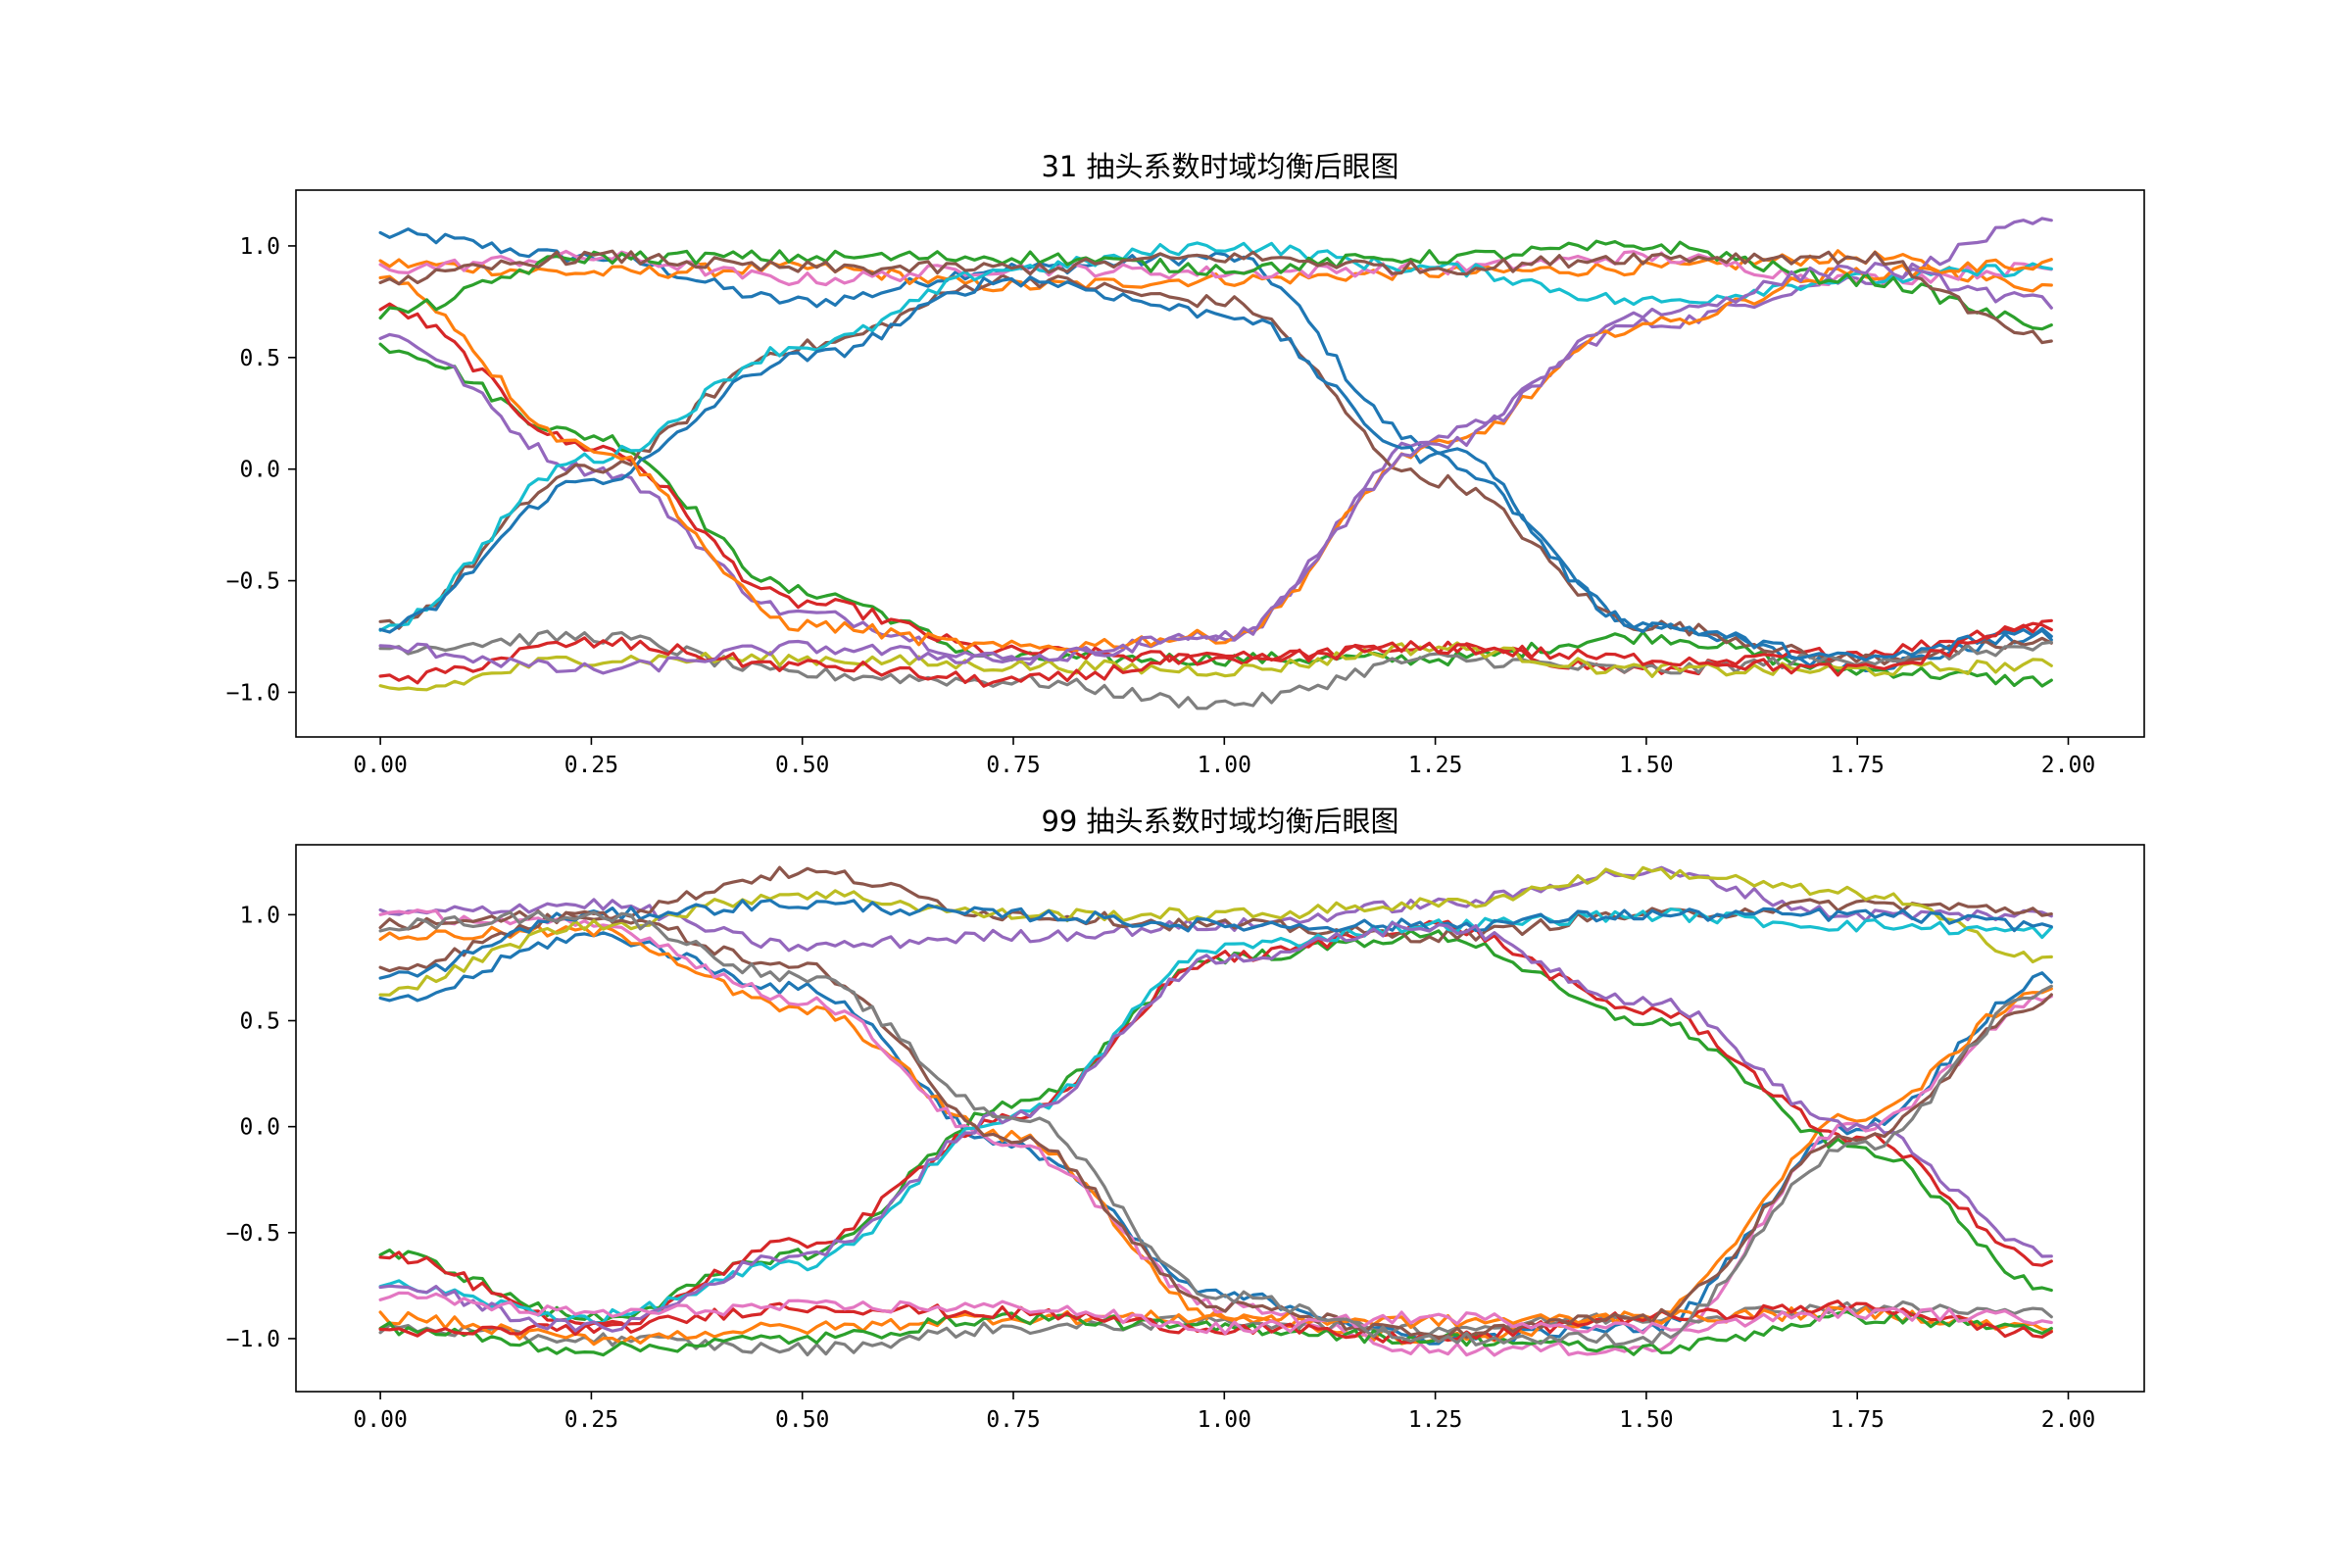 The width and height of the screenshot is (2352, 1568). Describe the element at coordinates (1220, 166) in the screenshot. I see `chart-title: 31 抽头系数时域均衡后眼图` at that location.